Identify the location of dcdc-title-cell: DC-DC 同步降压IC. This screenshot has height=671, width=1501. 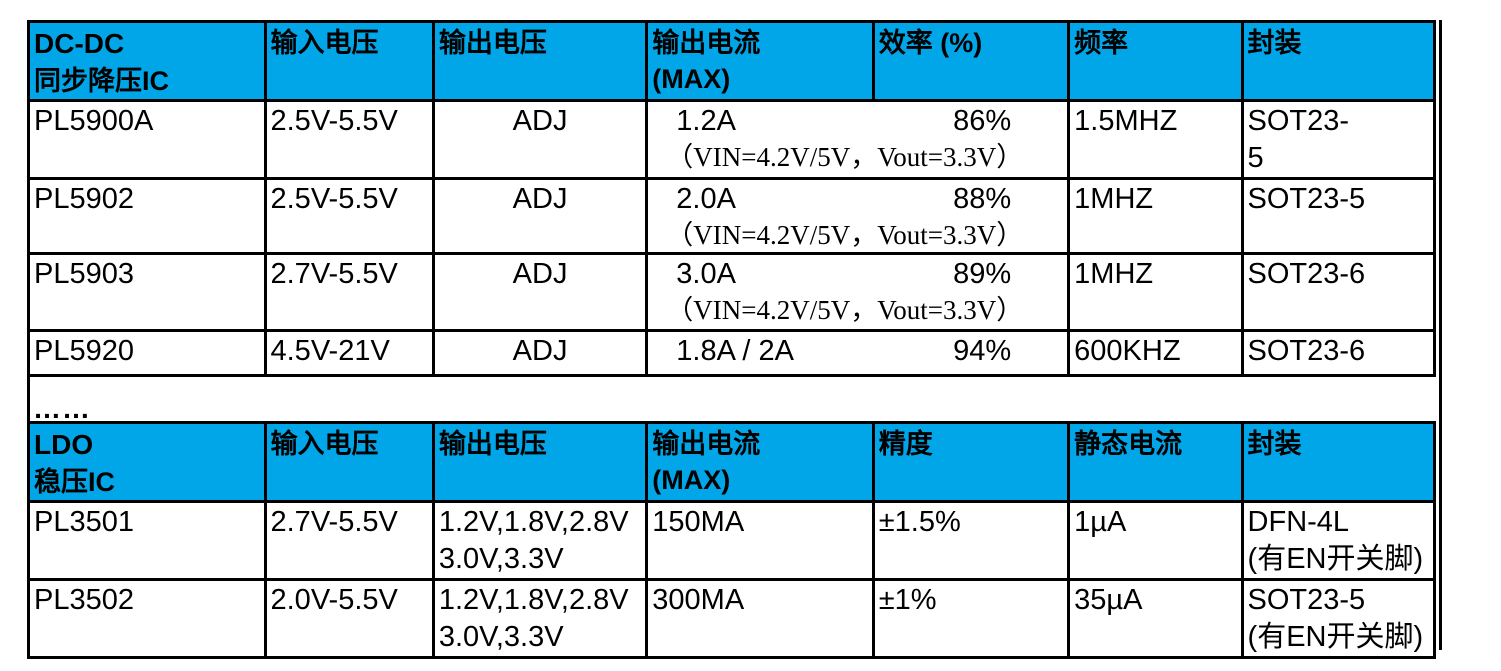
(147, 61).